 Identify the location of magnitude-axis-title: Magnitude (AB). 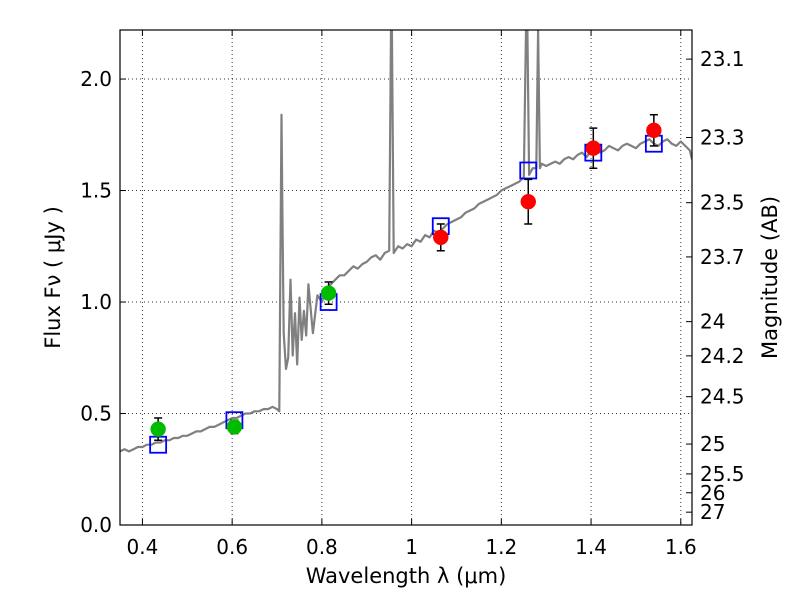
(770, 277).